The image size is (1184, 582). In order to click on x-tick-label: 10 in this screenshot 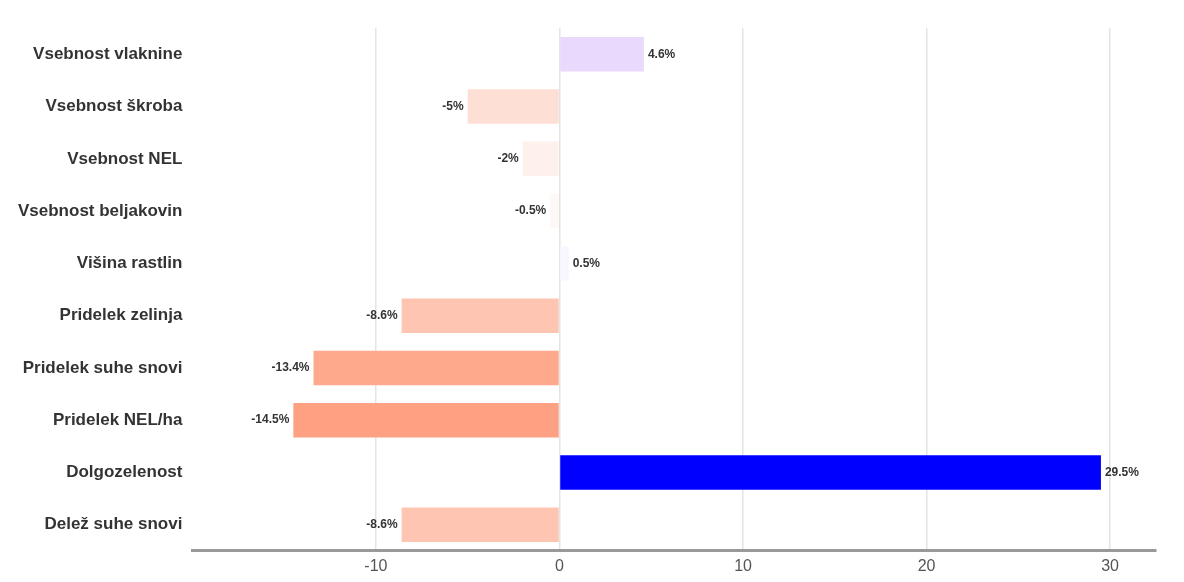, I will do `click(743, 565)`.